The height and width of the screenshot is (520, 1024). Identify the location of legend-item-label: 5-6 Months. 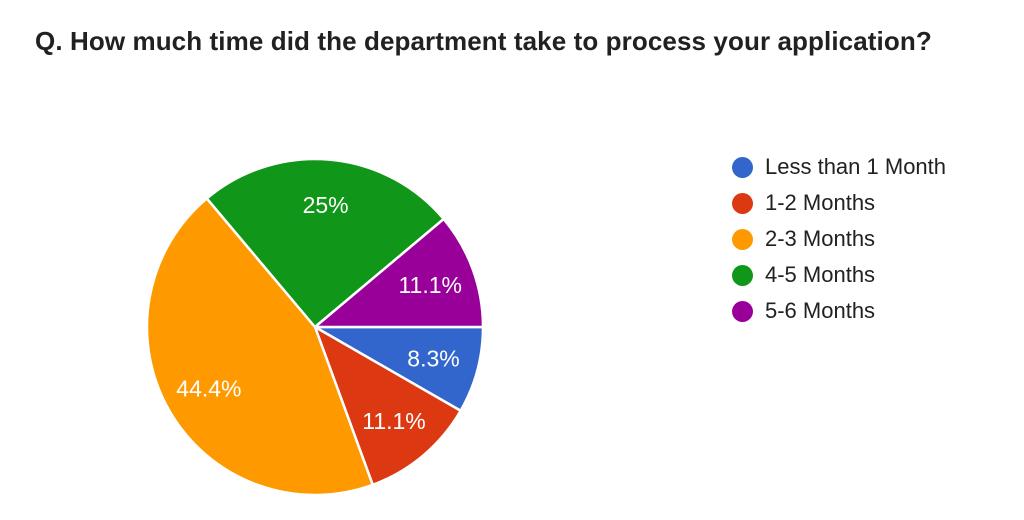
(820, 310).